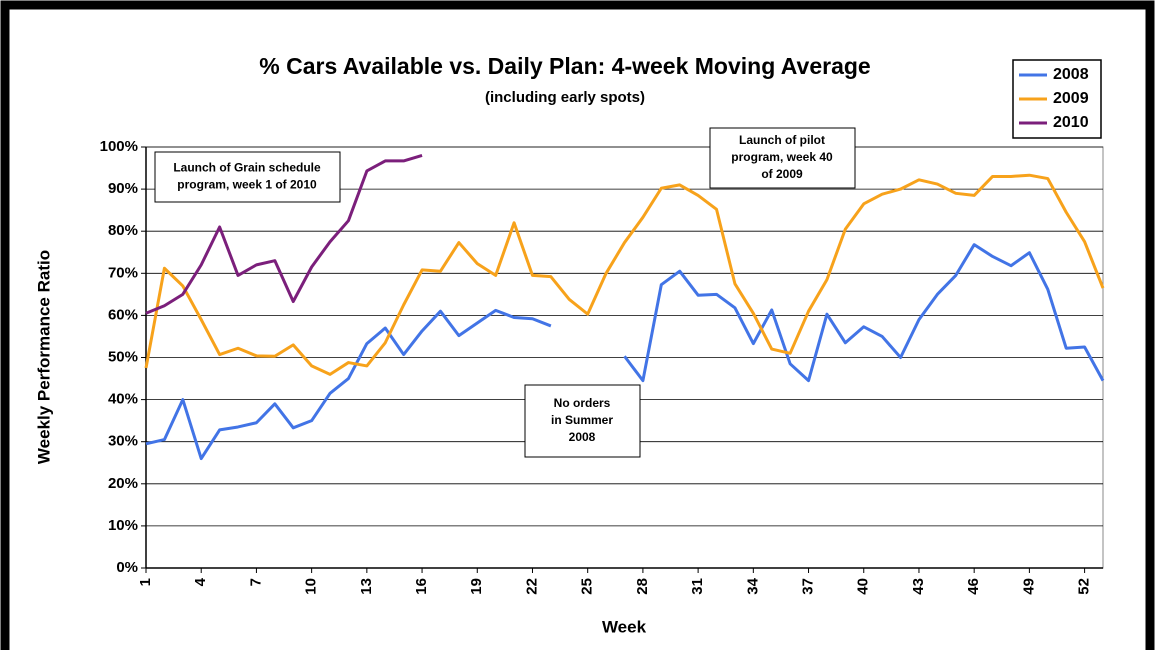 This screenshot has height=655, width=1155. What do you see at coordinates (127, 567) in the screenshot?
I see `y-tick-label: 0%` at bounding box center [127, 567].